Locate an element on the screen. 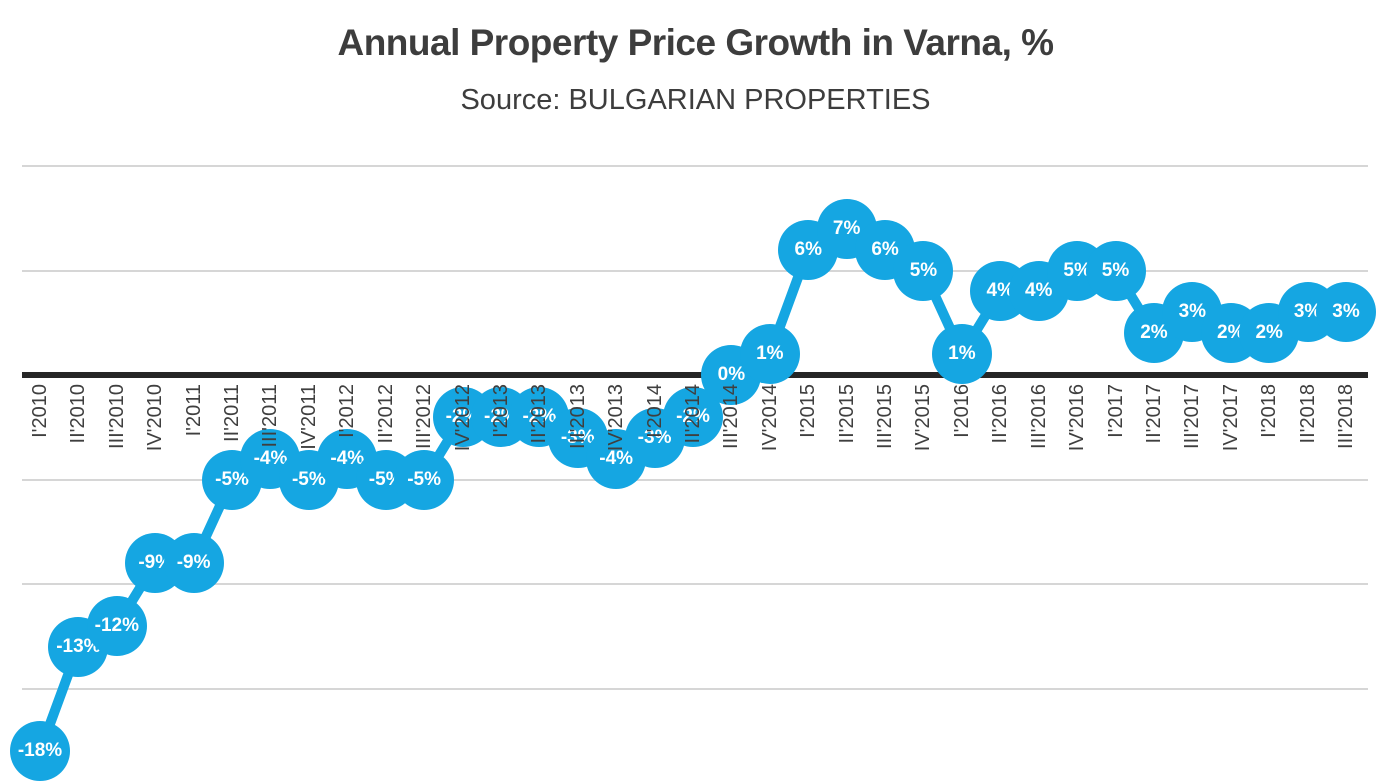 The height and width of the screenshot is (782, 1391). x-tick-label: IV'2010 is located at coordinates (155, 418).